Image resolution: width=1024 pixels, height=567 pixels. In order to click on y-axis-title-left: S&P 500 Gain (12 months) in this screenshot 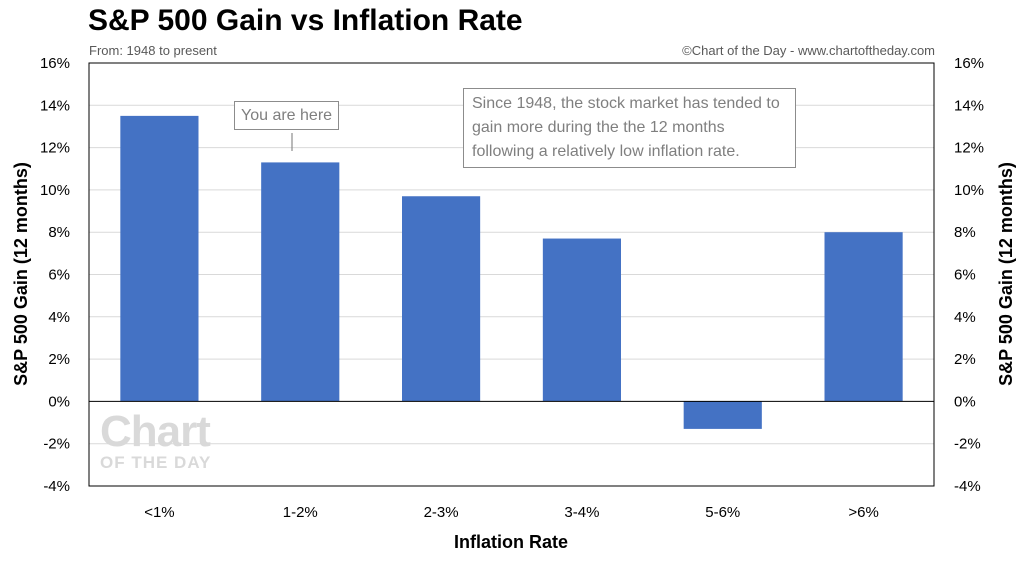, I will do `click(21, 274)`.